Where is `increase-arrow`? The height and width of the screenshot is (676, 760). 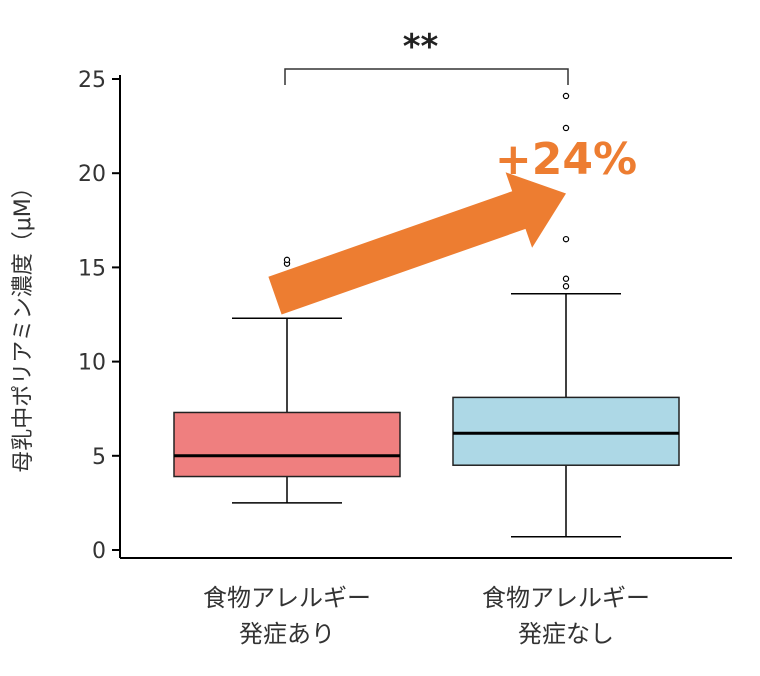
increase-arrow is located at coordinates (417, 243).